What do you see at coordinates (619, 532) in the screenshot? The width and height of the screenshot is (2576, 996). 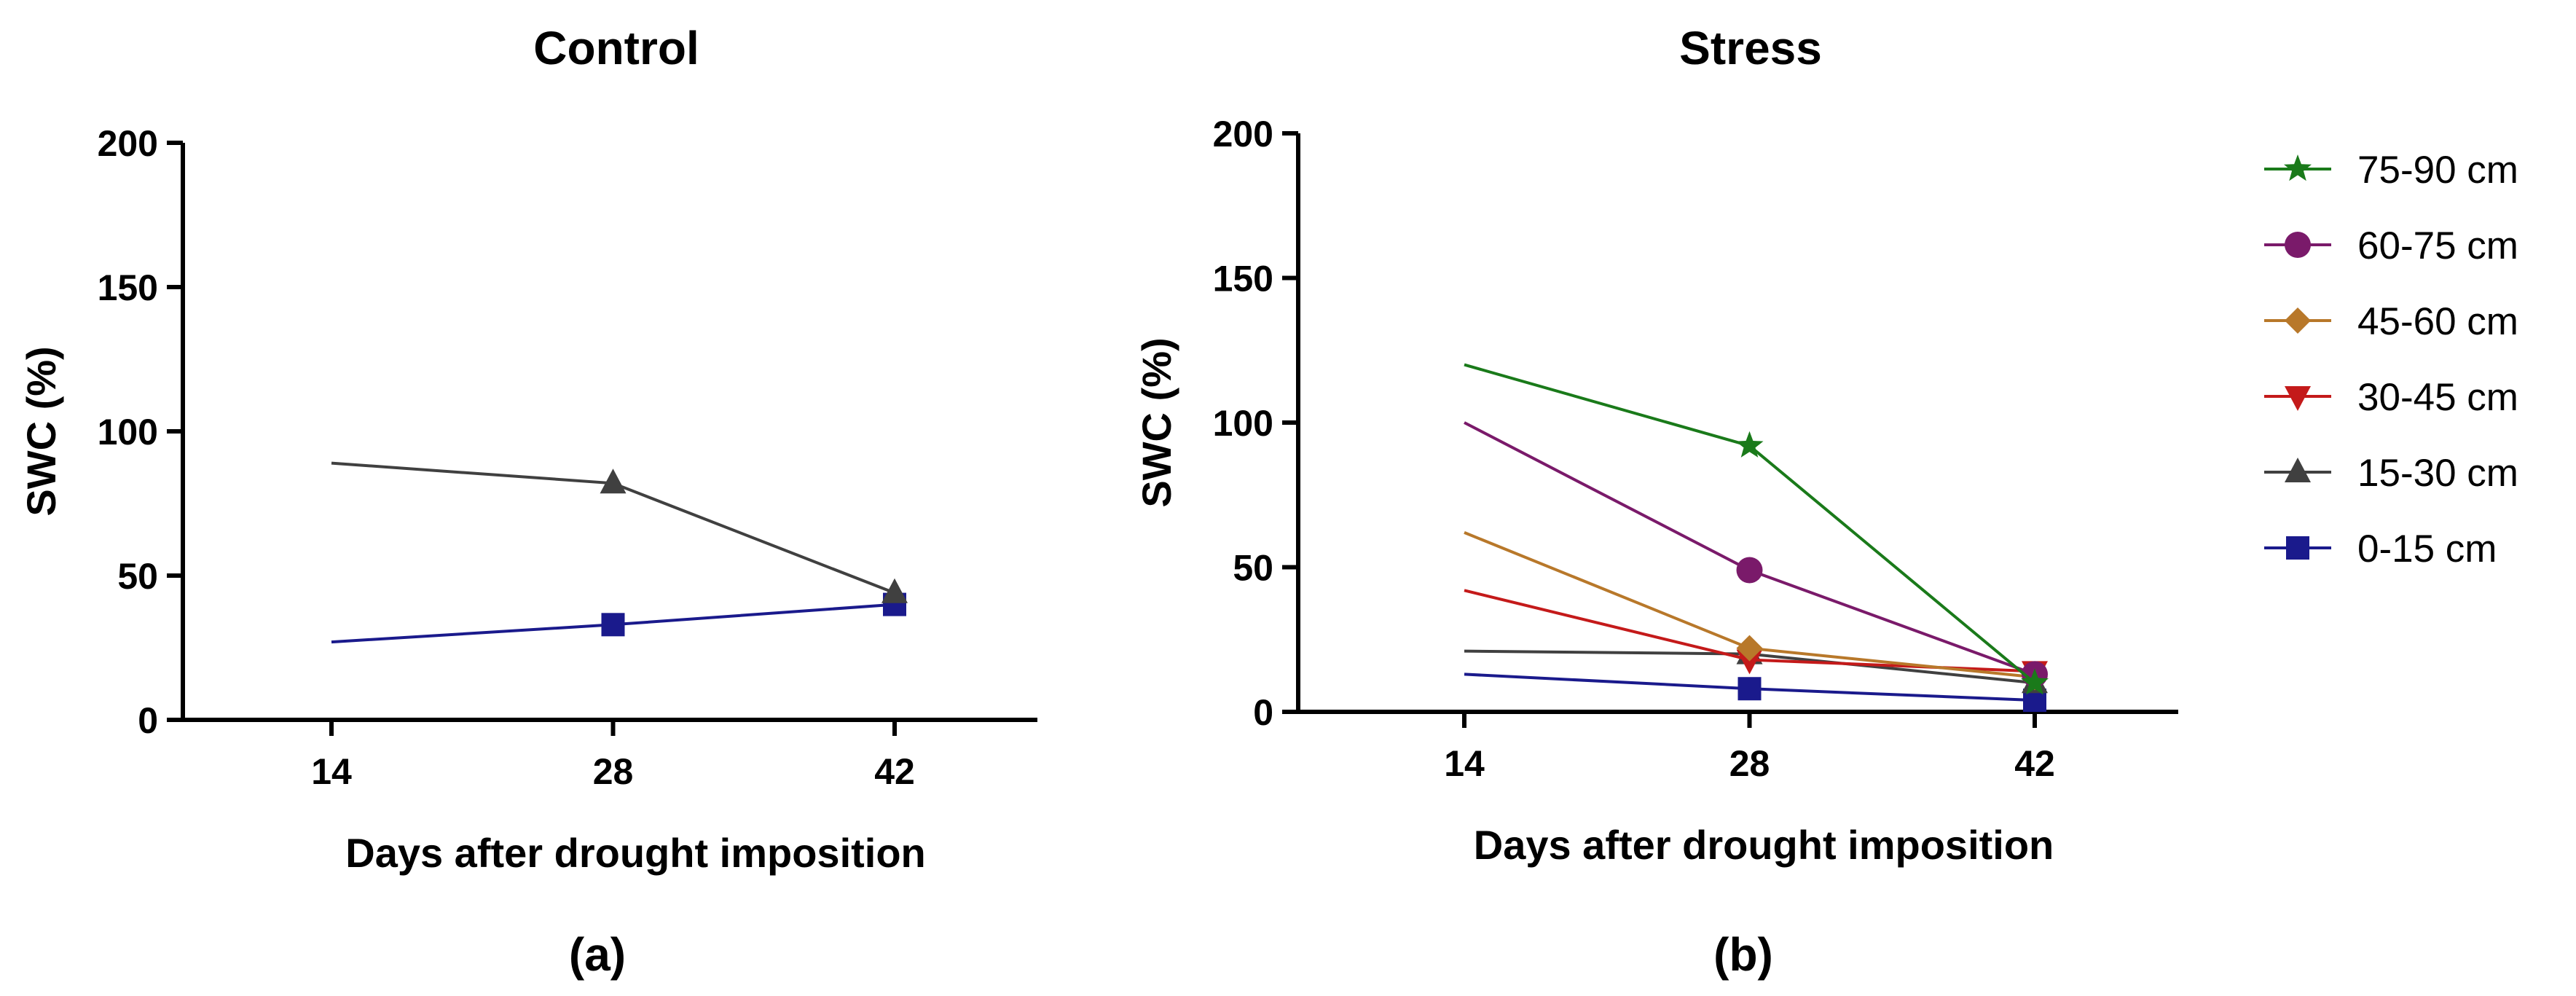 I see `series-15-30-cm` at bounding box center [619, 532].